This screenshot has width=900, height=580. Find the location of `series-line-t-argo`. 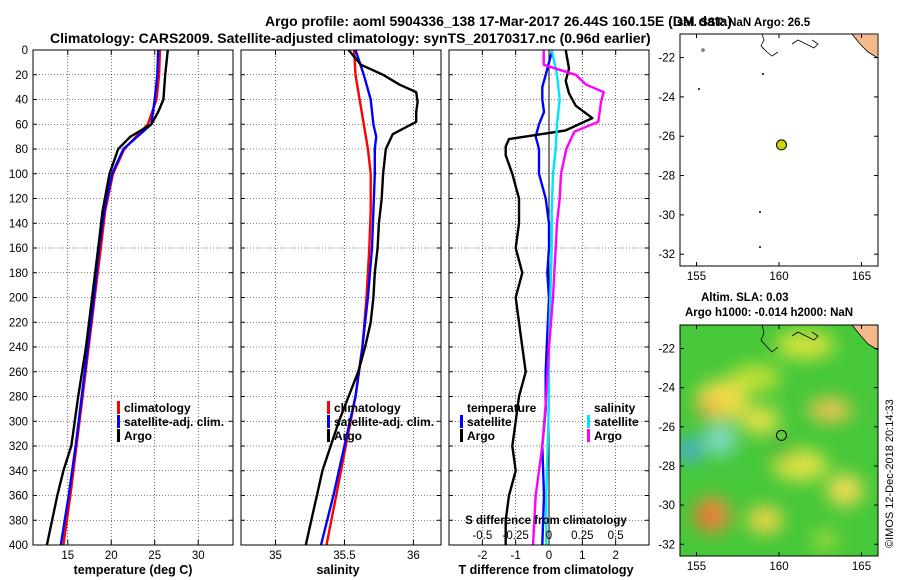

series-line-t-argo is located at coordinates (549, 297).